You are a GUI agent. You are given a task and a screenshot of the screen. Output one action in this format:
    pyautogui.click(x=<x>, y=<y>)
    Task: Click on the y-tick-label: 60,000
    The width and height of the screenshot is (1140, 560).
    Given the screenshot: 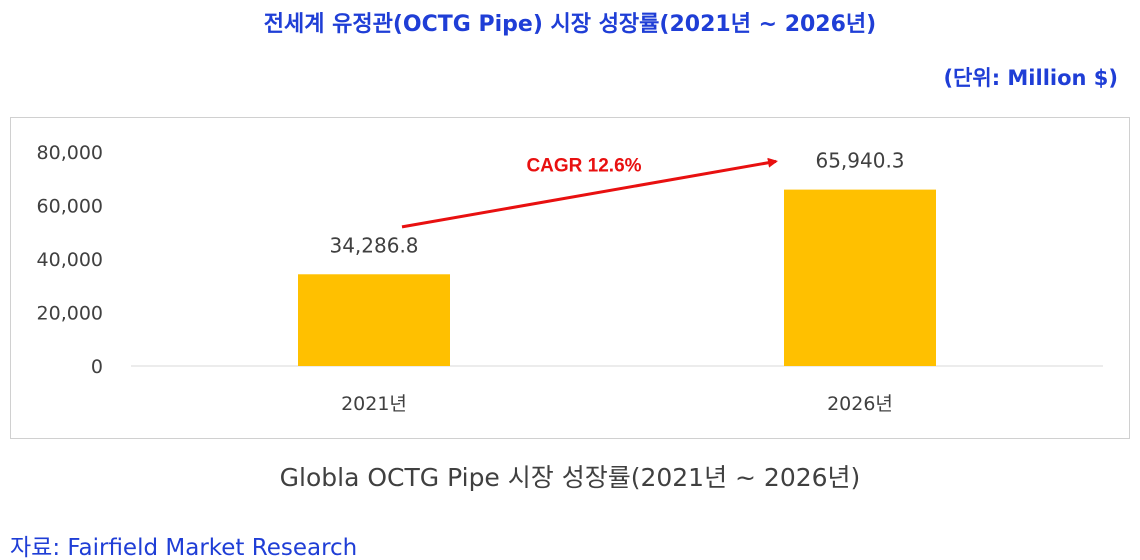 What is the action you would take?
    pyautogui.click(x=70, y=207)
    